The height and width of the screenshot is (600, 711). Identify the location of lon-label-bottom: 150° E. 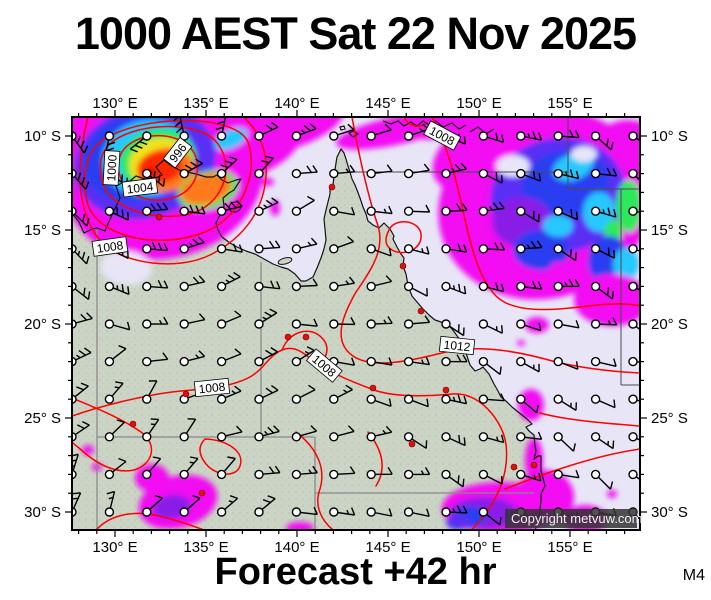
(478, 547).